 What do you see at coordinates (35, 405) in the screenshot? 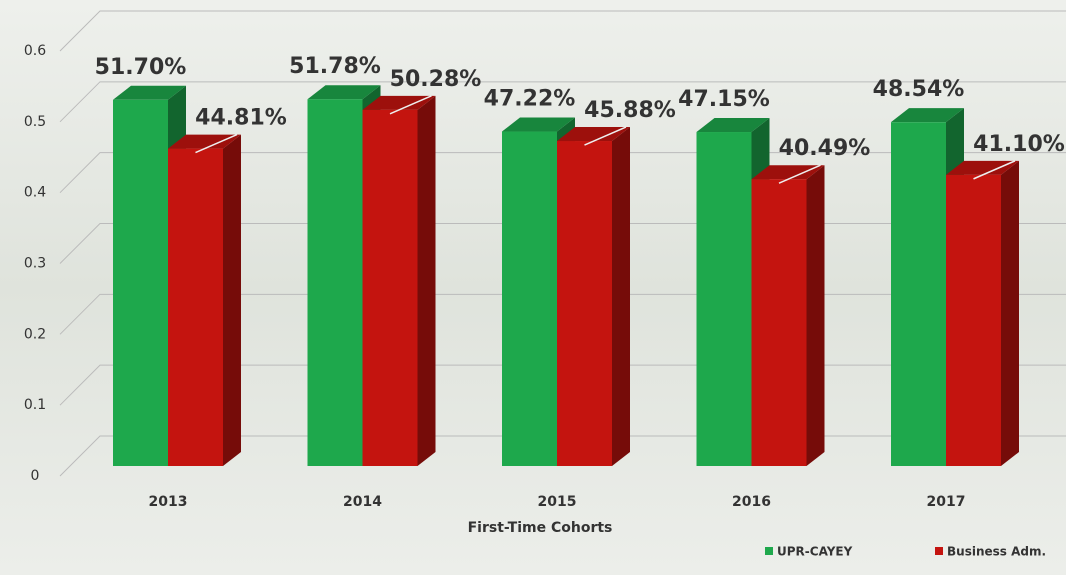
I see `y-tick-label: 0.1` at bounding box center [35, 405].